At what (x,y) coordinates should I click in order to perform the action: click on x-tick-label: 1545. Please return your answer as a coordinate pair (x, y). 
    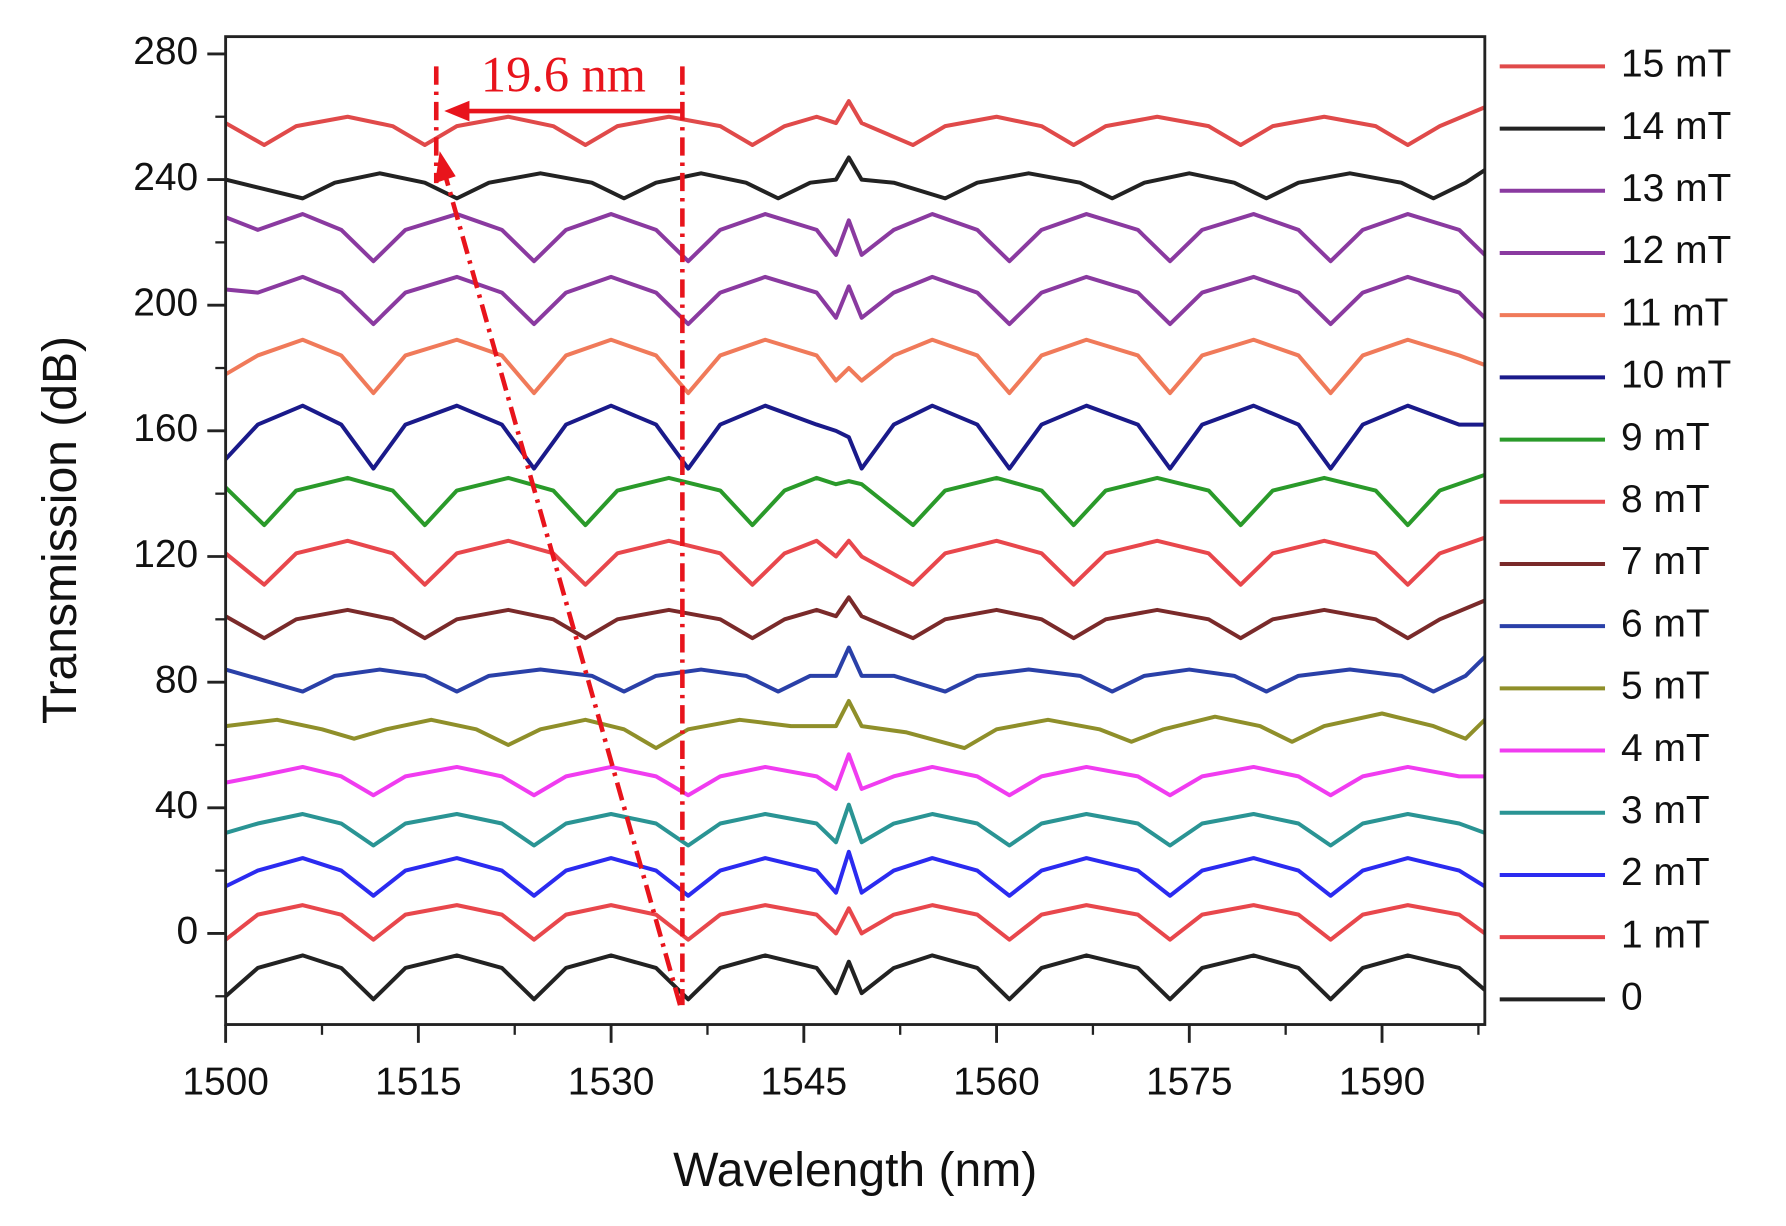
    Looking at the image, I should click on (804, 1081).